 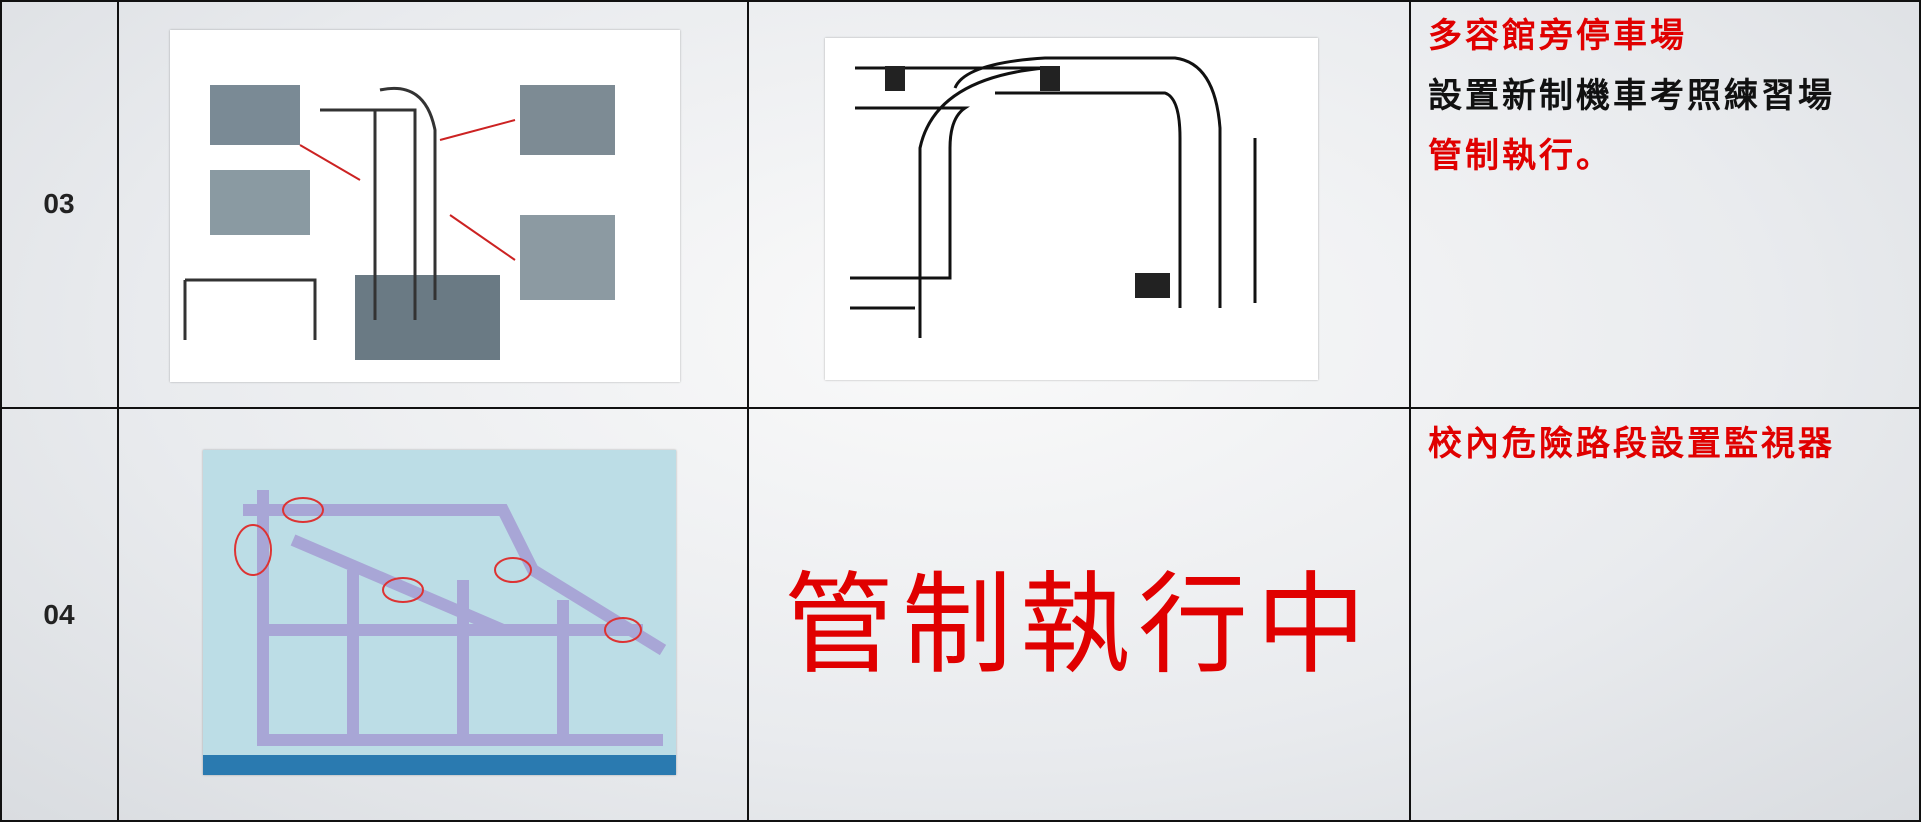 I want to click on note-line: 校內危險路段設置監視器, so click(x=1631, y=444).